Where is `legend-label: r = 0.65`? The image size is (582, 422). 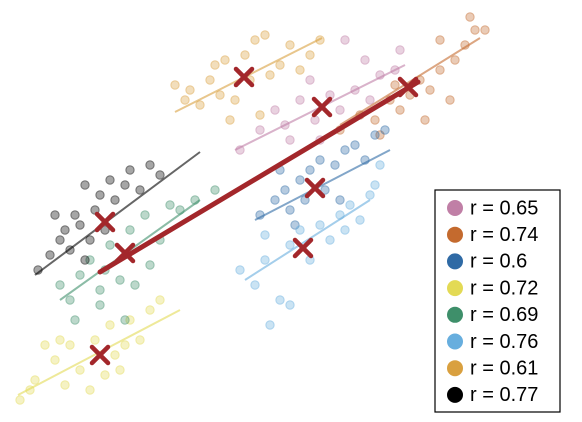 legend-label: r = 0.65 is located at coordinates (504, 208).